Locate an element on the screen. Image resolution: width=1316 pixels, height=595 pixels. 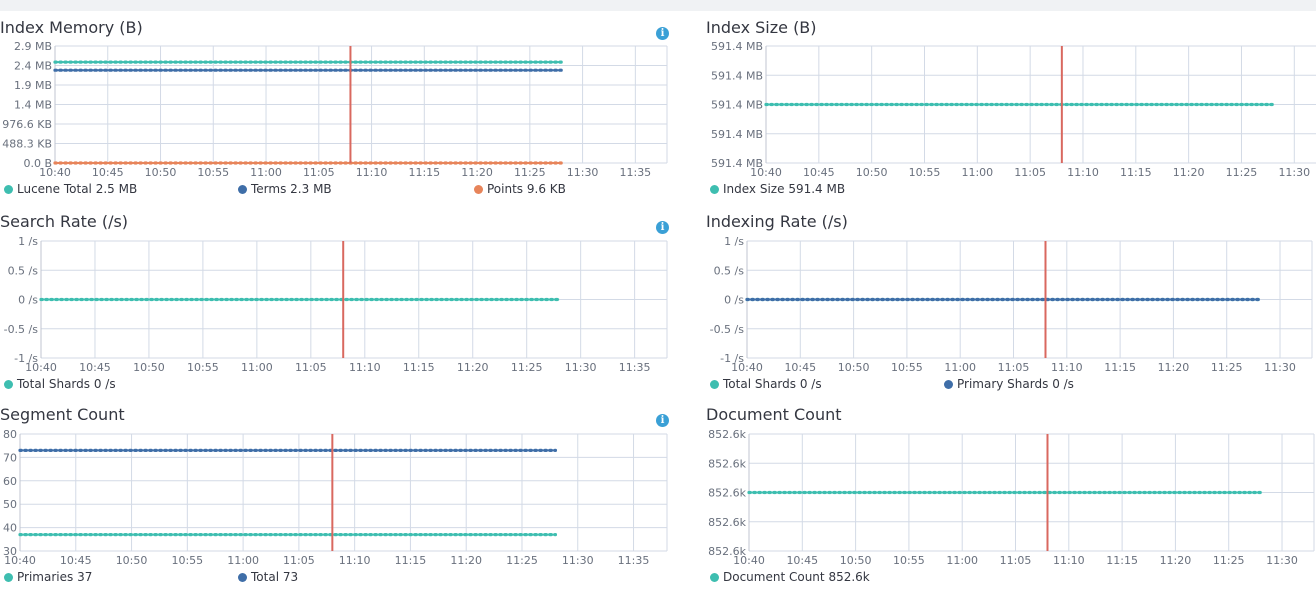
top-bar is located at coordinates (658, 5).